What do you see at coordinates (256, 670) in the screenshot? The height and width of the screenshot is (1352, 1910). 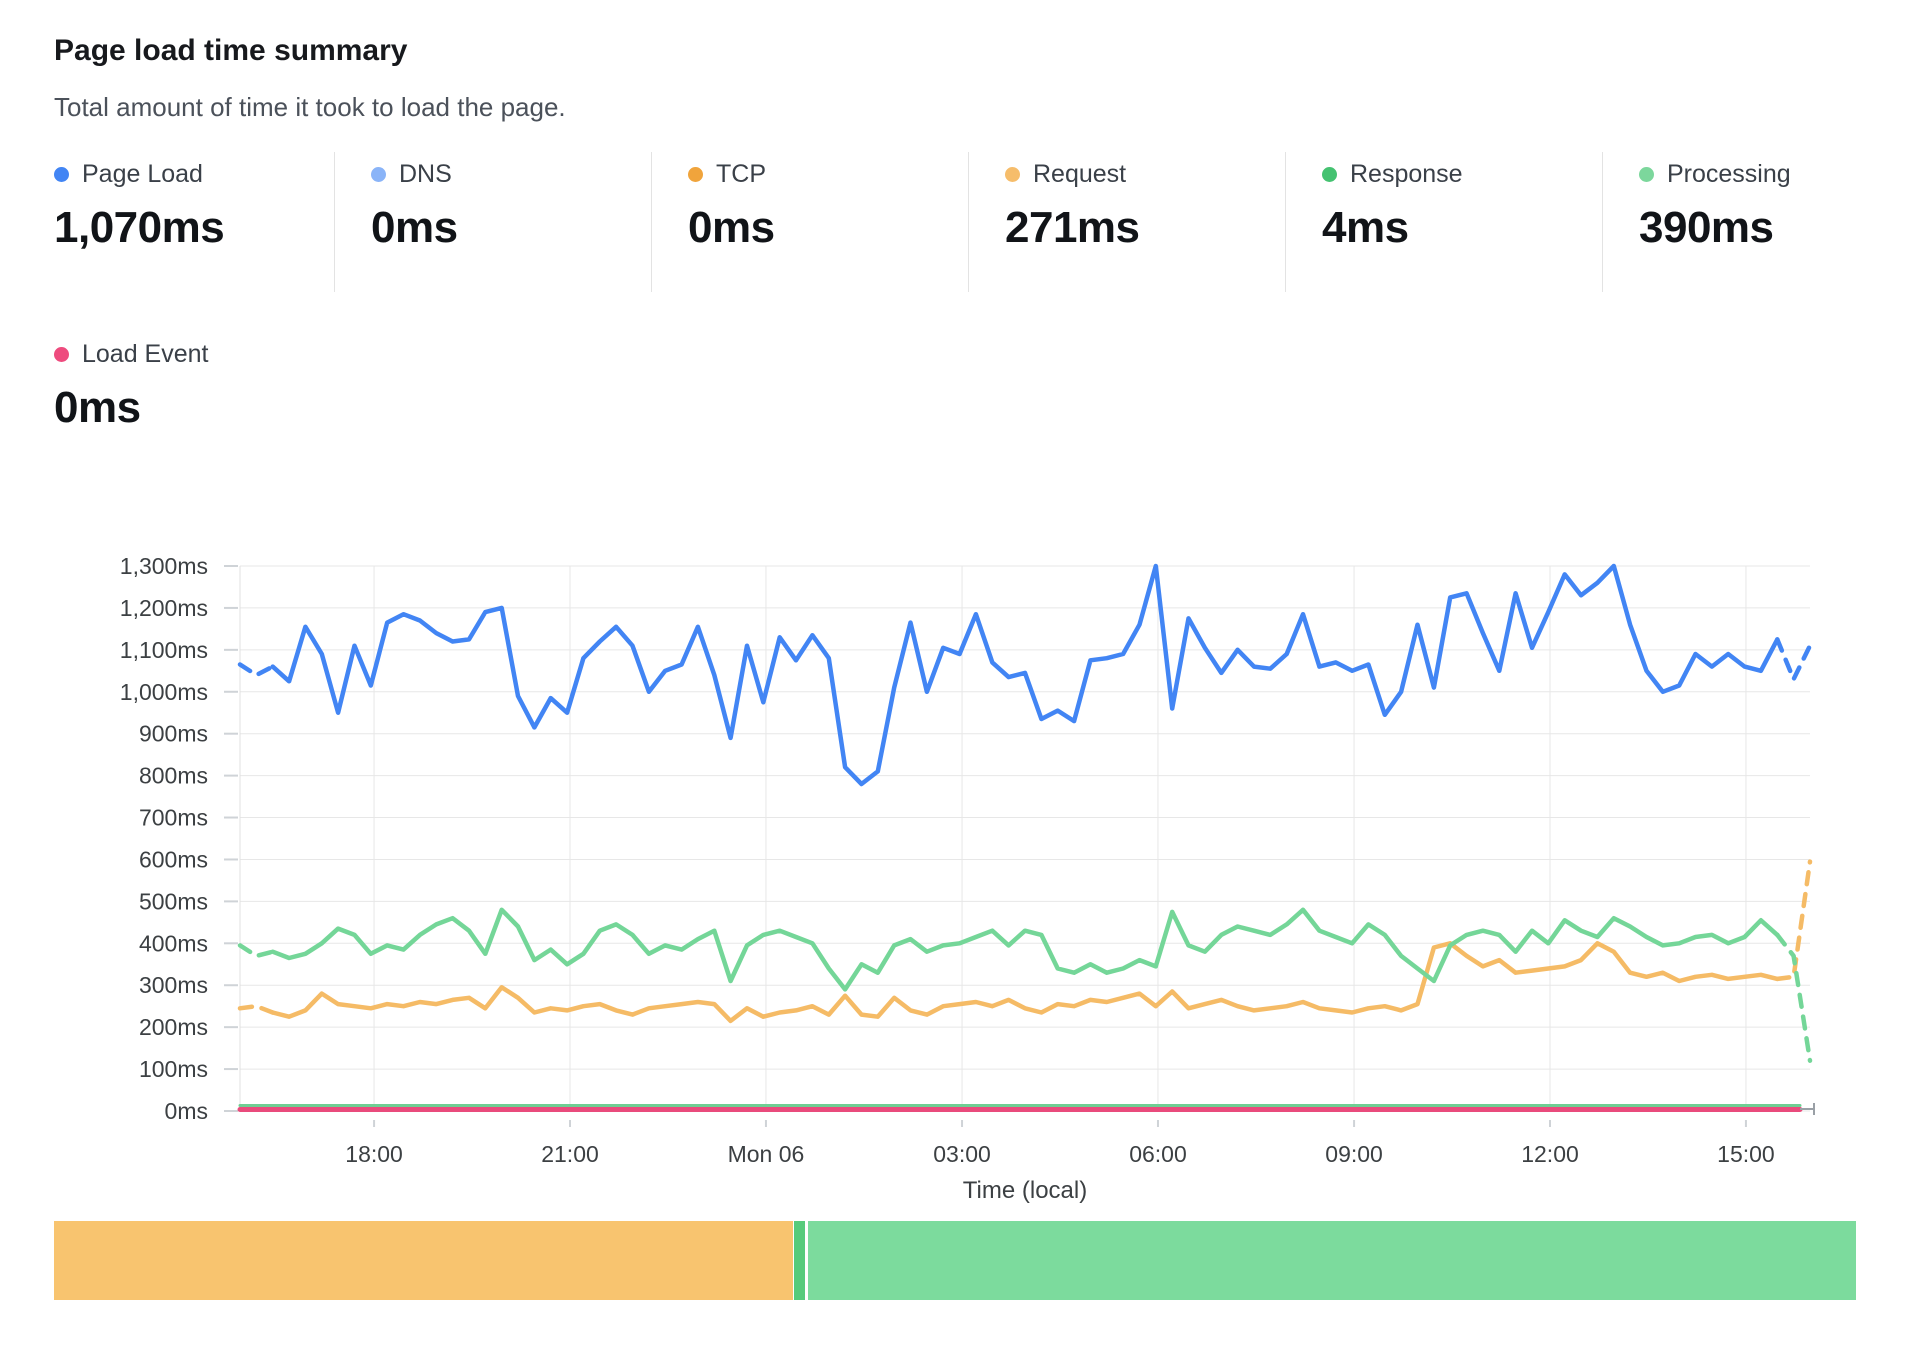 I see `series-line-page-load-dash-start` at bounding box center [256, 670].